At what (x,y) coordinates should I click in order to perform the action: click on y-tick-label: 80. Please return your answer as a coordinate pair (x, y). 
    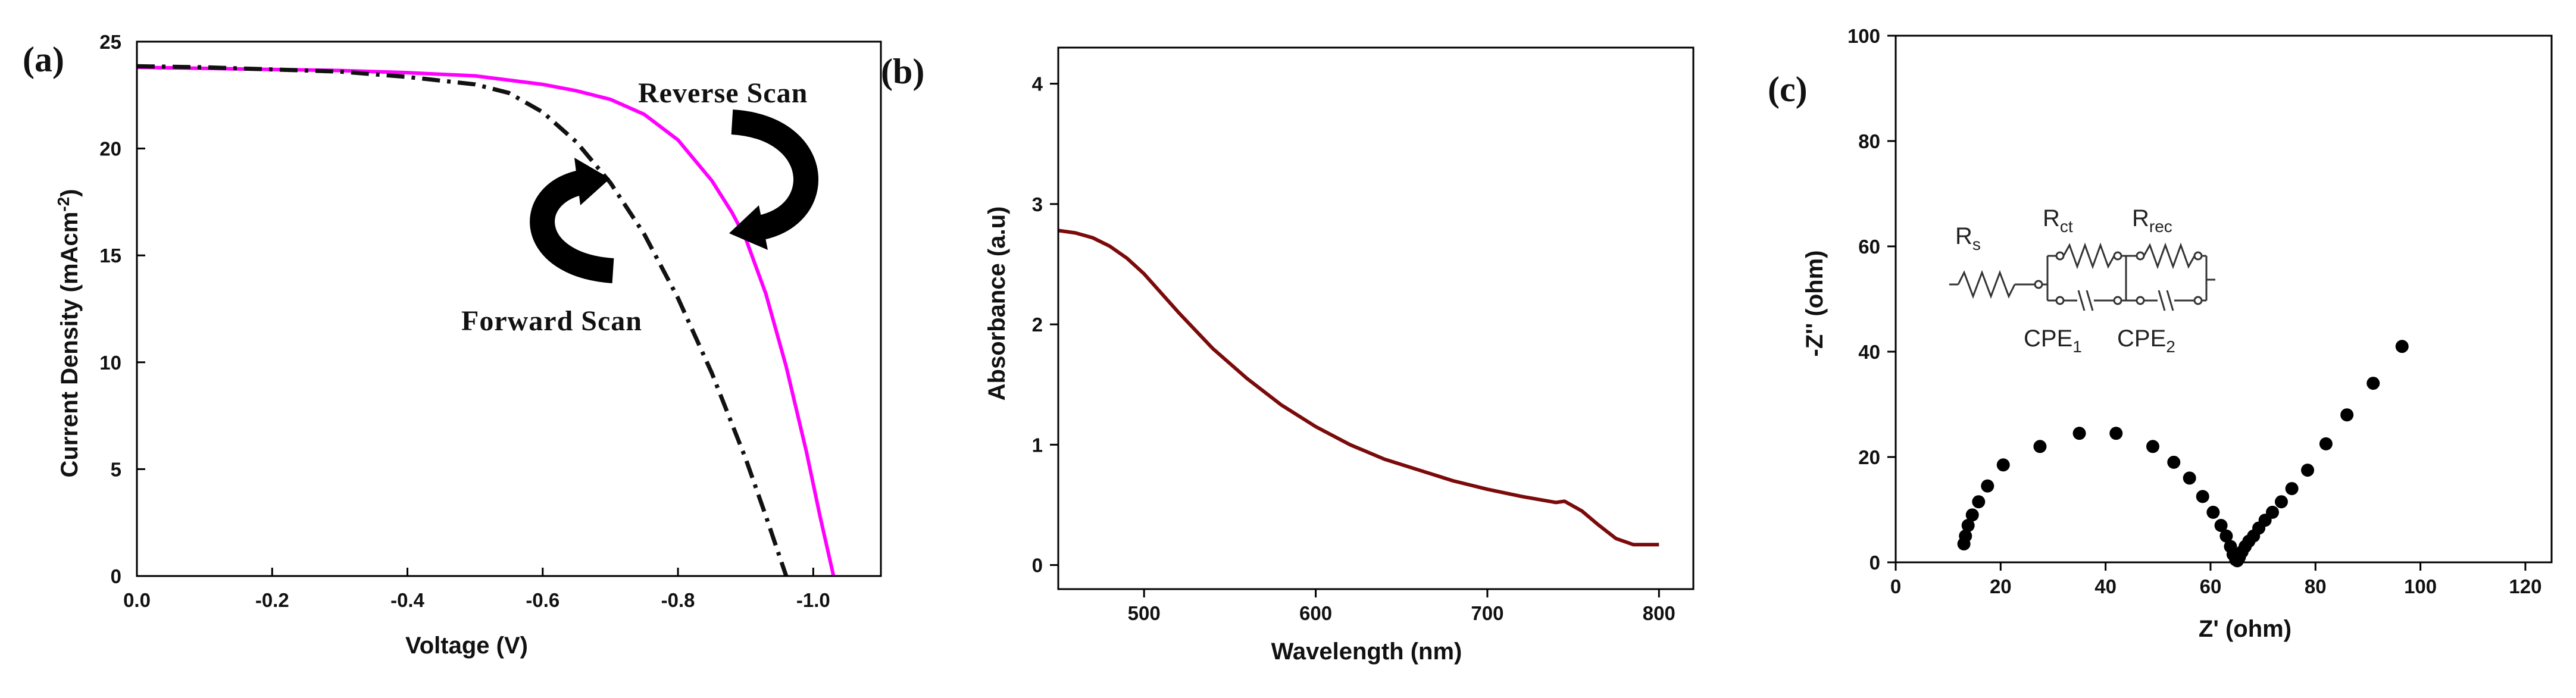
    Looking at the image, I should click on (1869, 141).